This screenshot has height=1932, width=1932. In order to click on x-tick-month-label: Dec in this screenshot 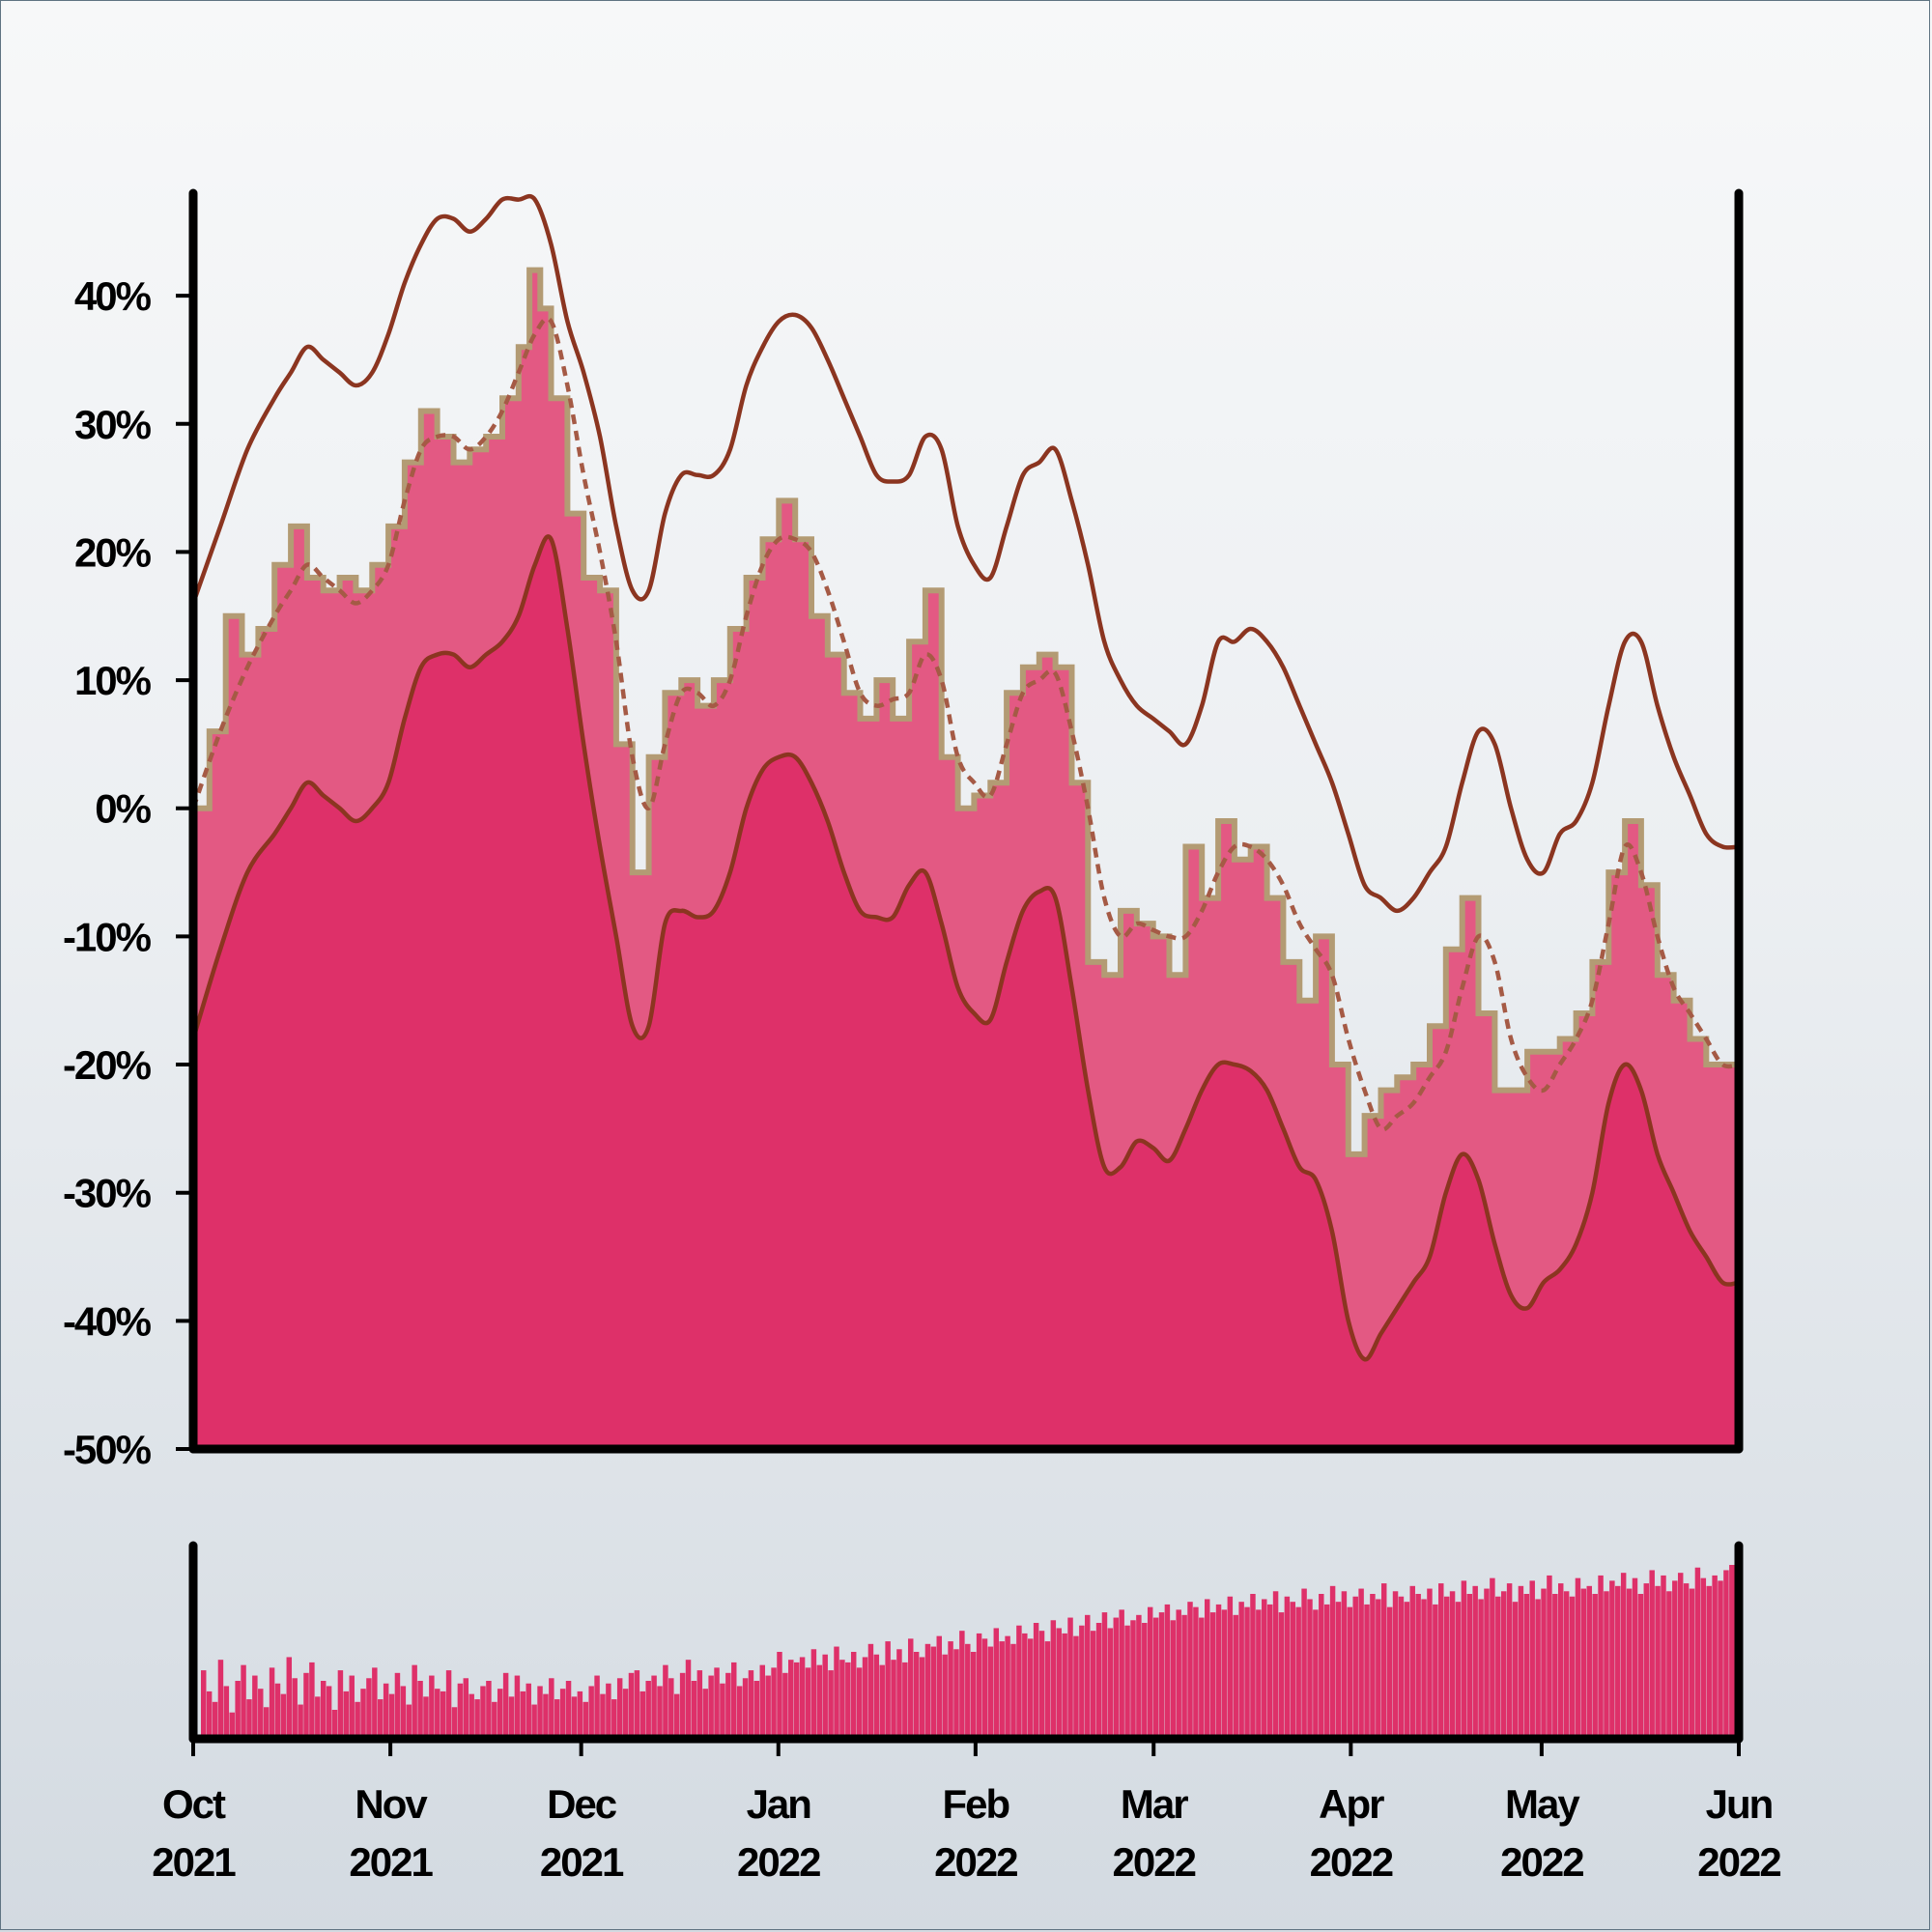, I will do `click(582, 1804)`.